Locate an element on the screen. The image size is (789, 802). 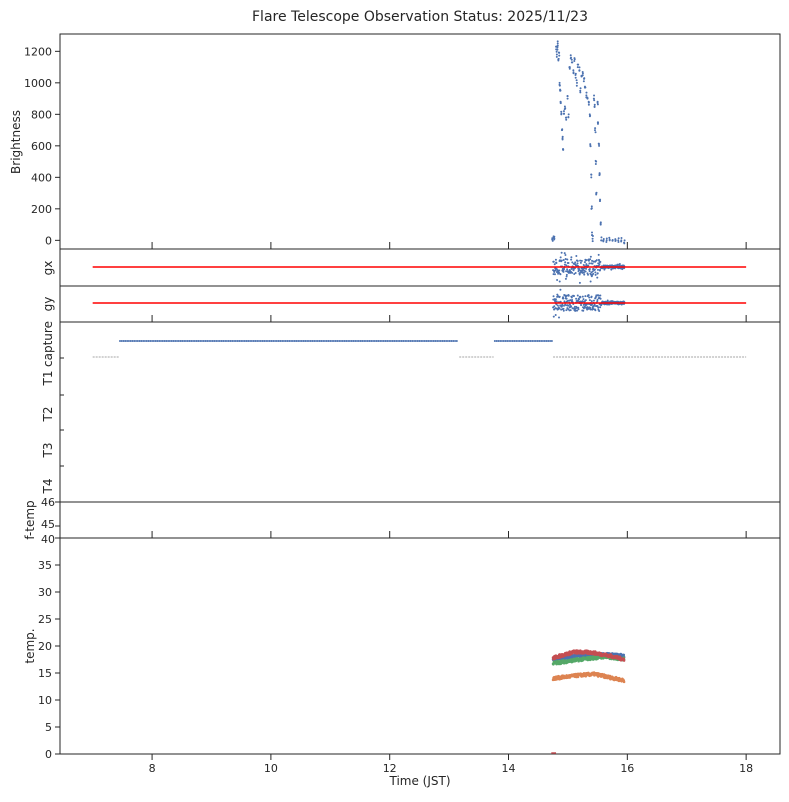
y-tick-label: 800 is located at coordinates (41, 114).